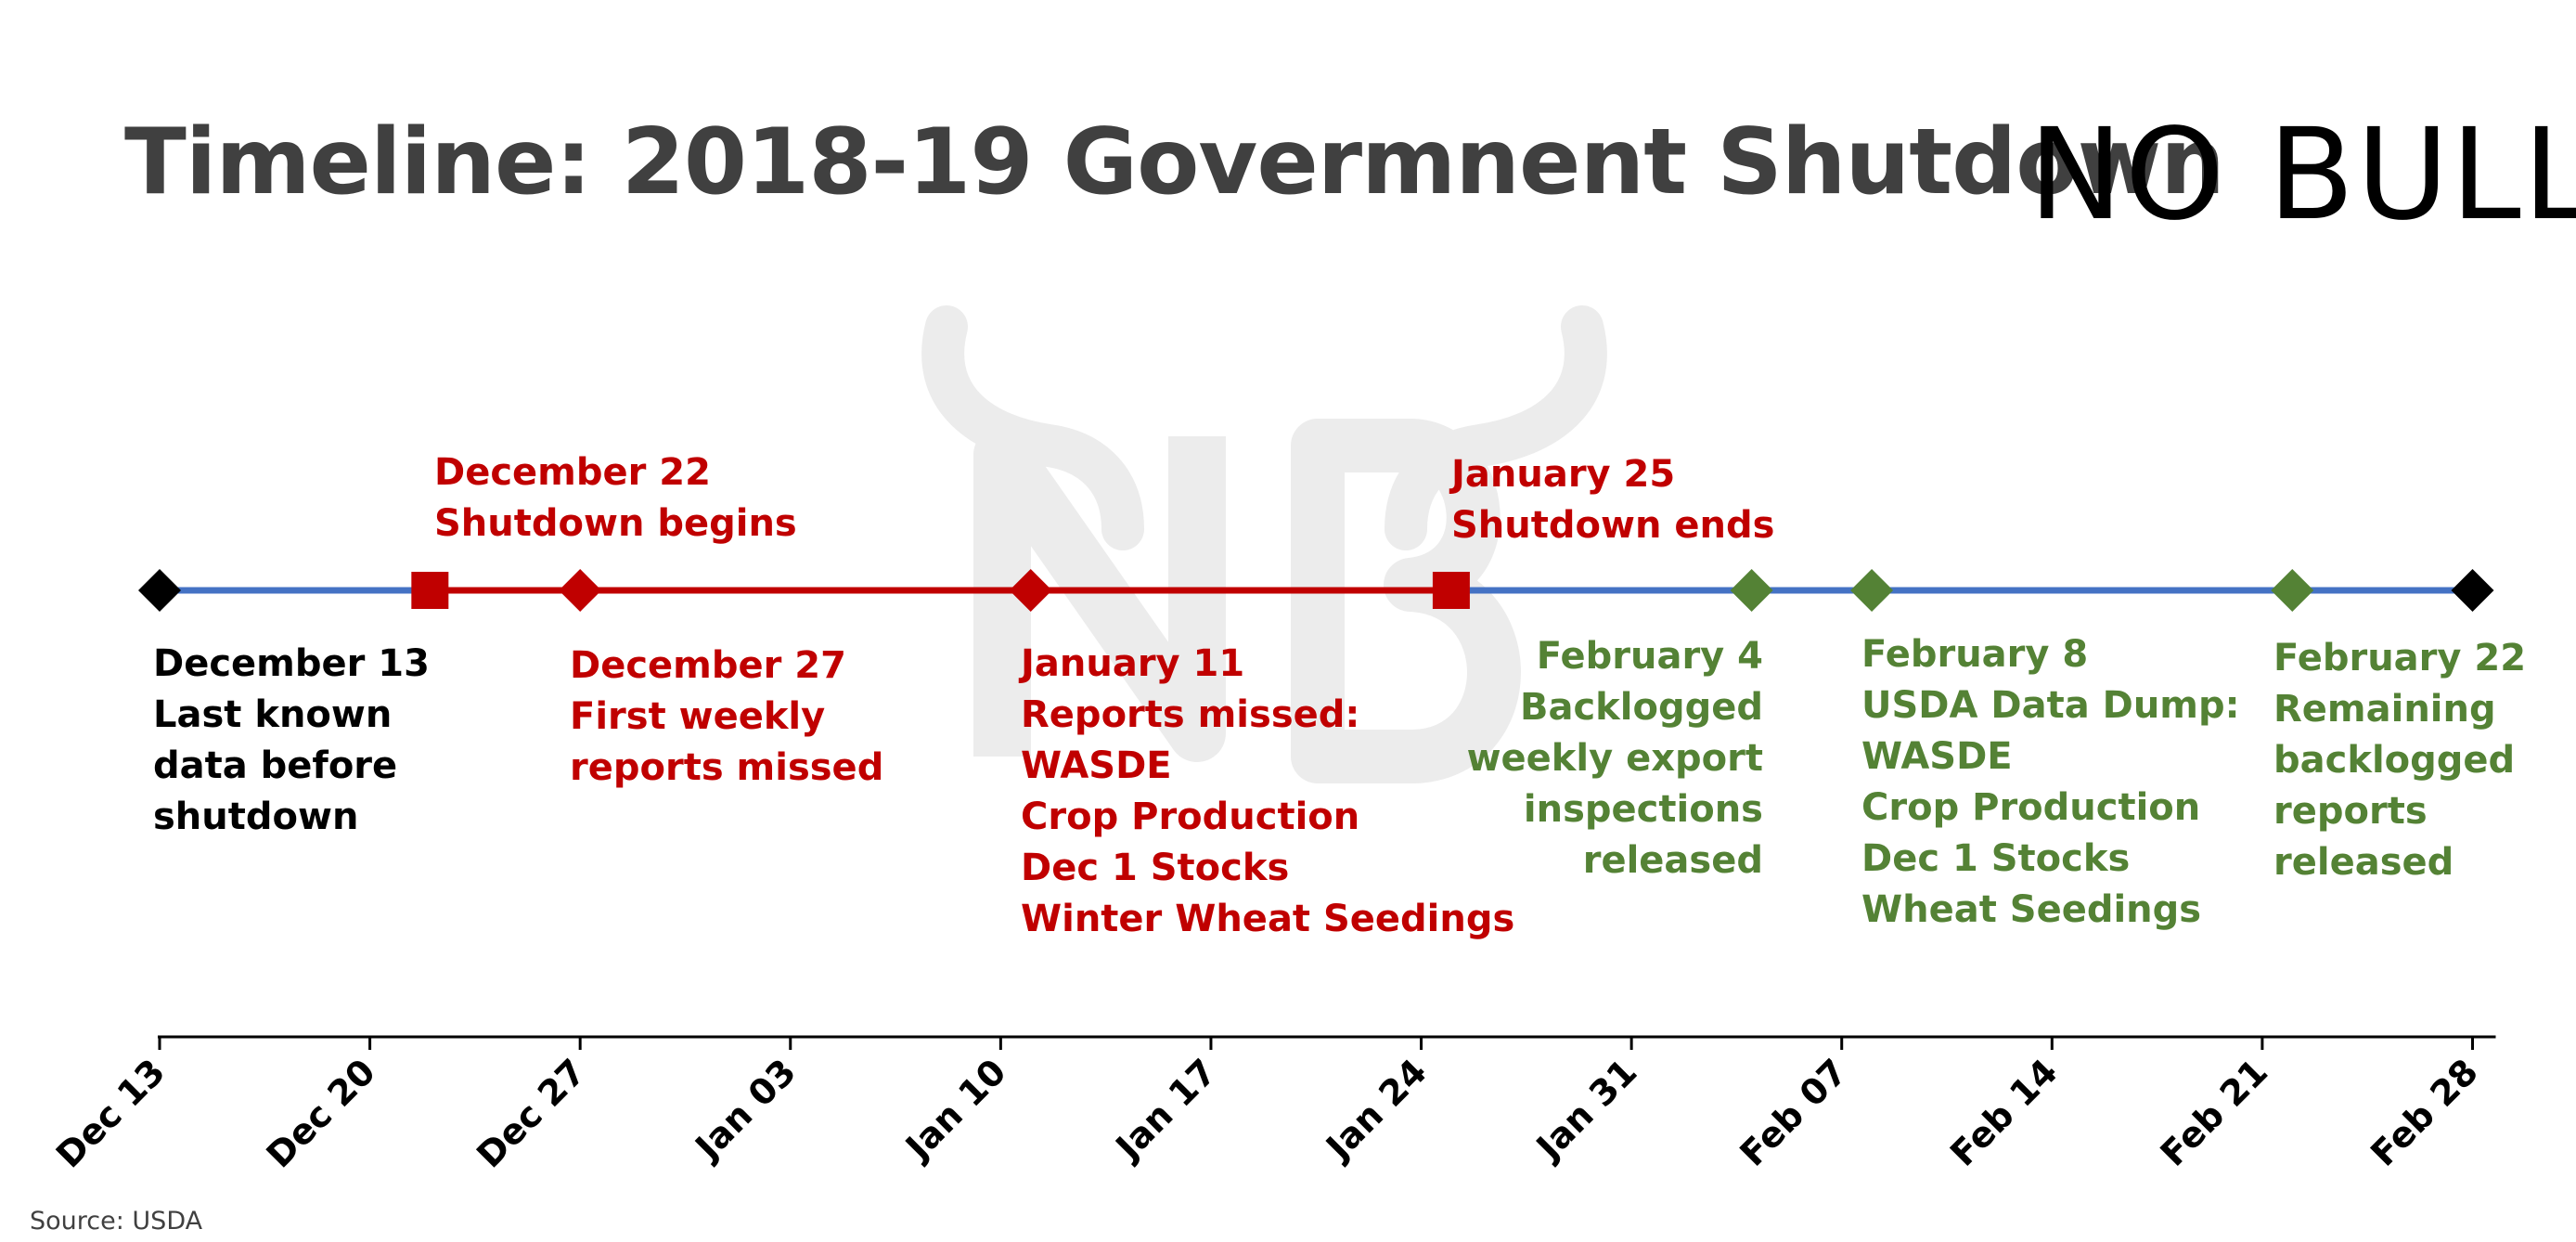 This screenshot has width=2576, height=1242. Describe the element at coordinates (1032, 427) in the screenshot. I see `watermark-horn-left` at that location.